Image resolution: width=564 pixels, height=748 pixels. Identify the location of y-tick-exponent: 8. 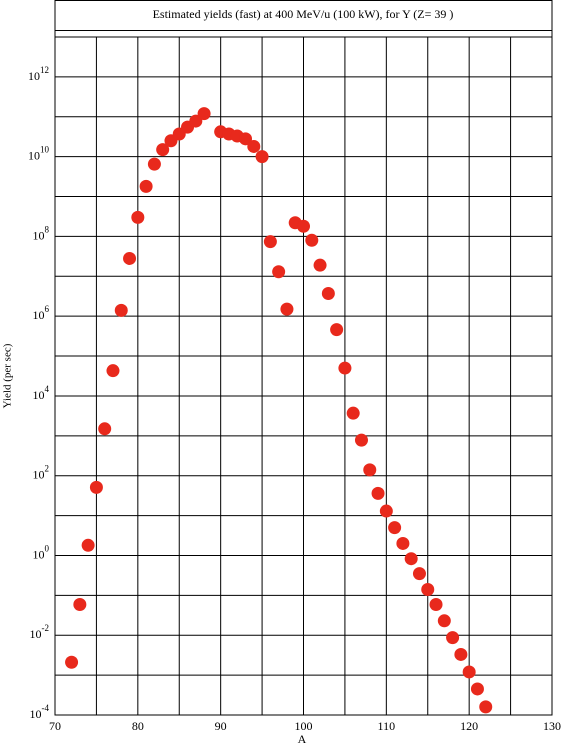
(47, 229).